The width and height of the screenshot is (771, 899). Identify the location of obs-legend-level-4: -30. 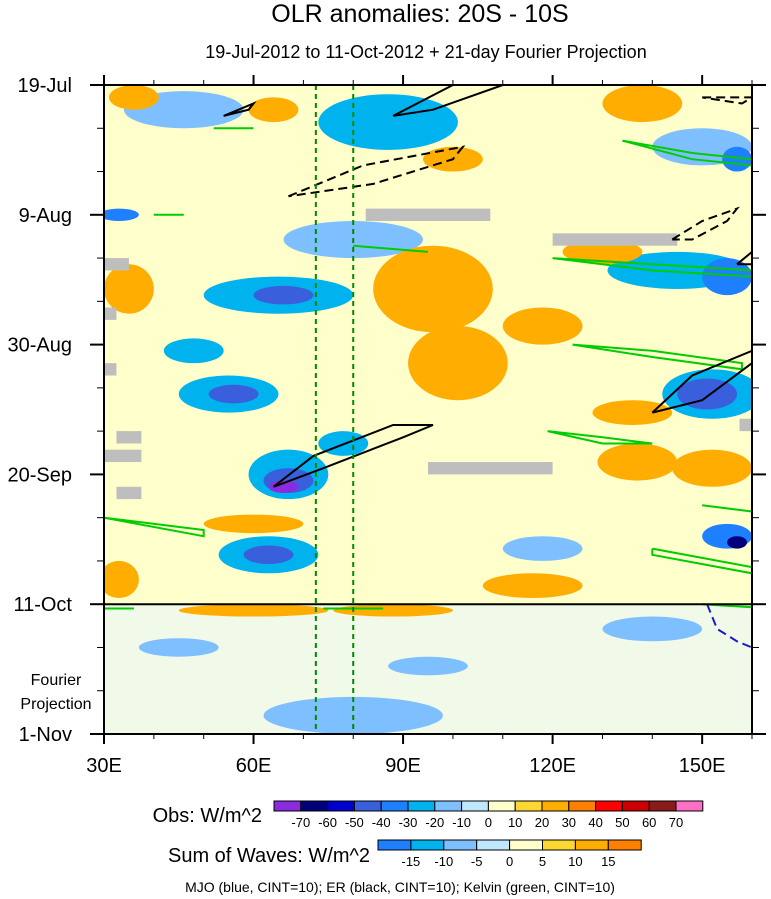
(408, 822).